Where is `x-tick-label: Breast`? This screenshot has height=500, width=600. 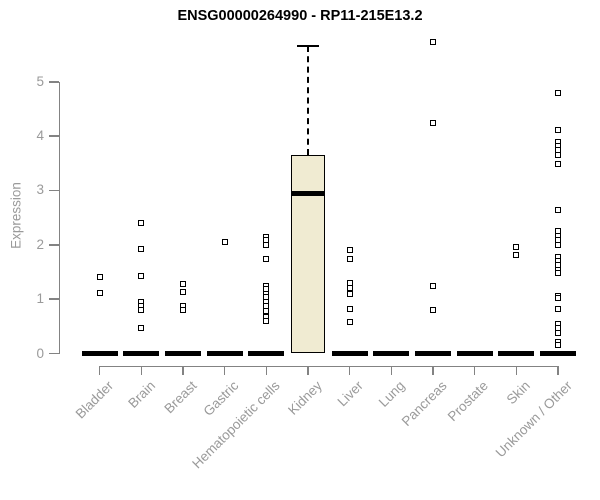 x-tick-label: Breast is located at coordinates (180, 397).